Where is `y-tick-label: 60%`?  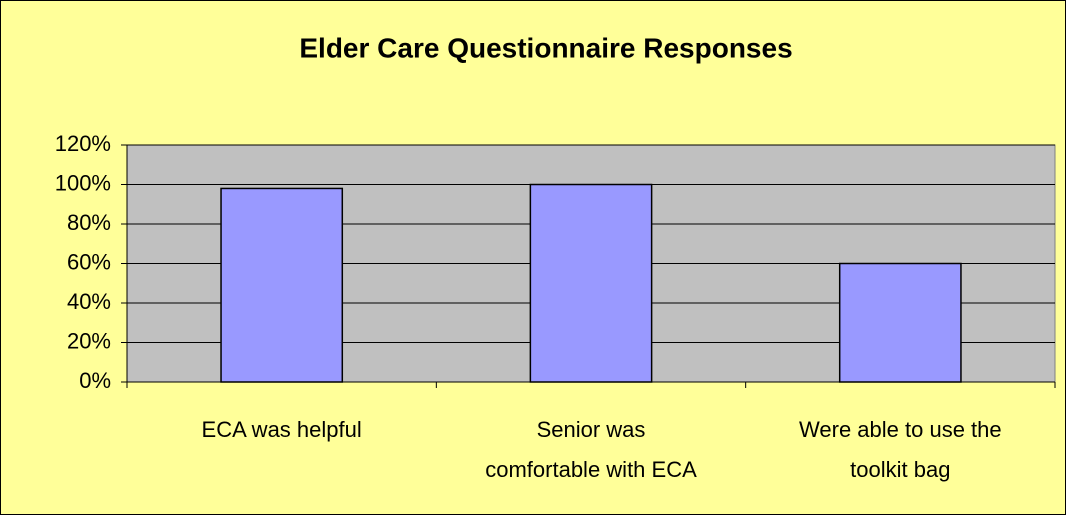
y-tick-label: 60% is located at coordinates (89, 261).